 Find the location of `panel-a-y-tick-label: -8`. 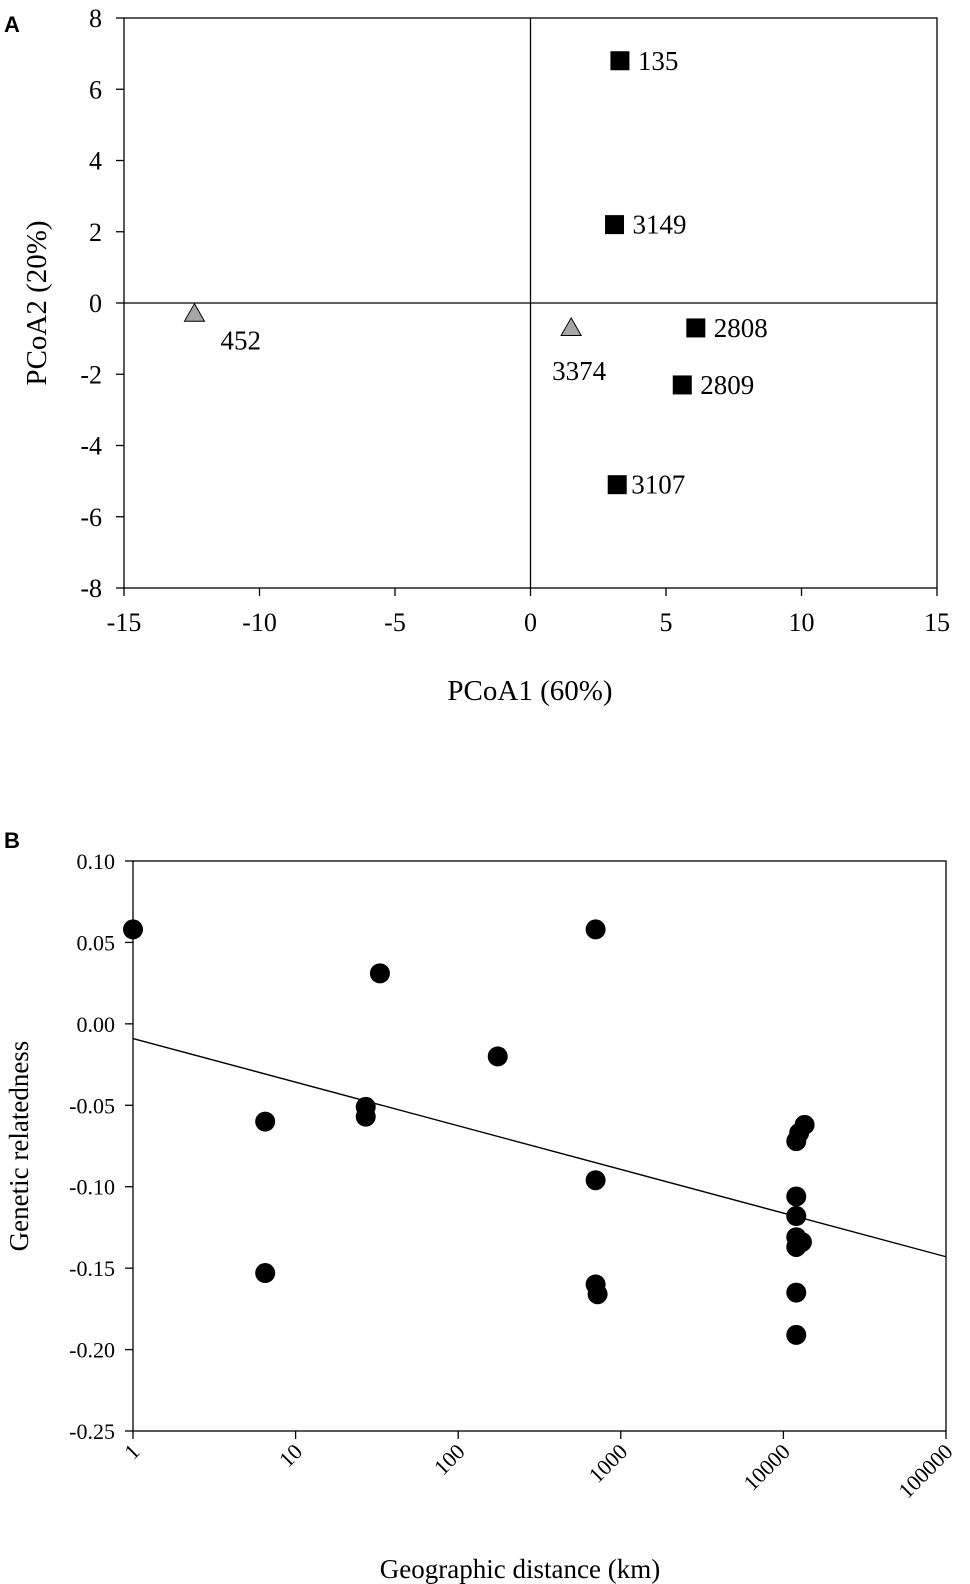

panel-a-y-tick-label: -8 is located at coordinates (91, 588).